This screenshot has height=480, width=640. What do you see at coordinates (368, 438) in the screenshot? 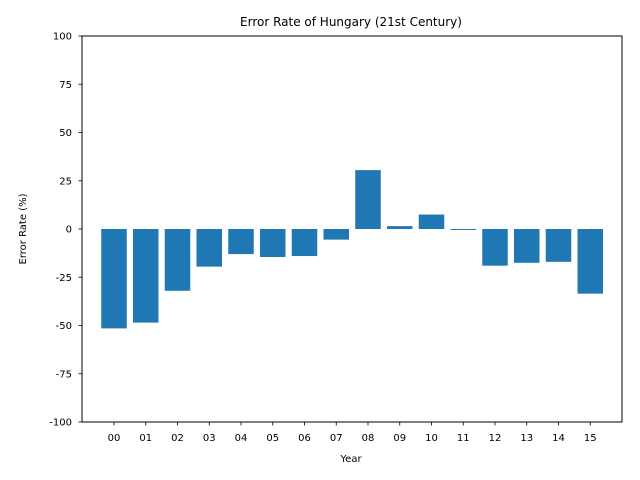
I see `x-tick-label: 08` at bounding box center [368, 438].